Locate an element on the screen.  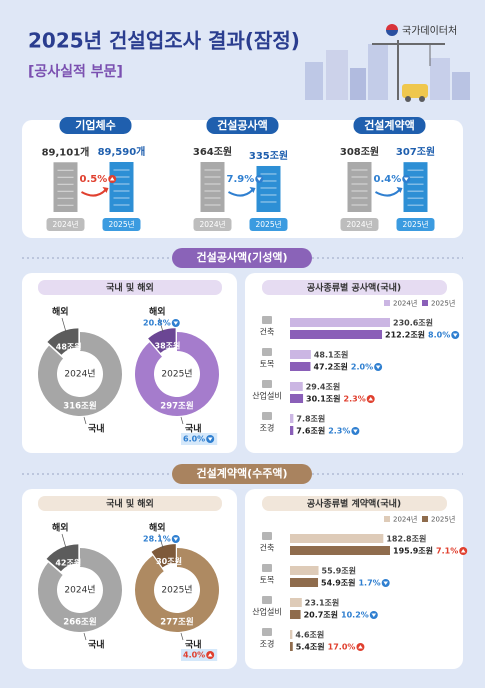
agency-name: 국가데이터처 is located at coordinates (429, 31).